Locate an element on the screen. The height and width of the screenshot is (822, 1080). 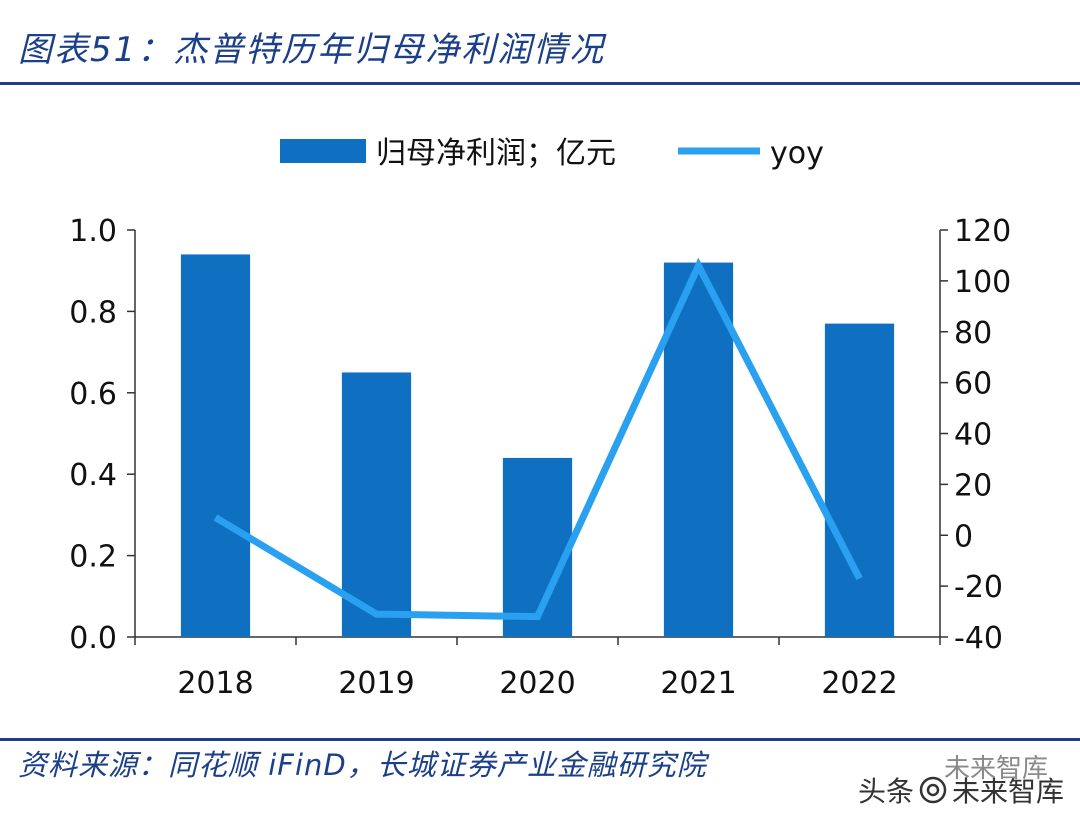
x-tick-label: 2020 is located at coordinates (537, 683).